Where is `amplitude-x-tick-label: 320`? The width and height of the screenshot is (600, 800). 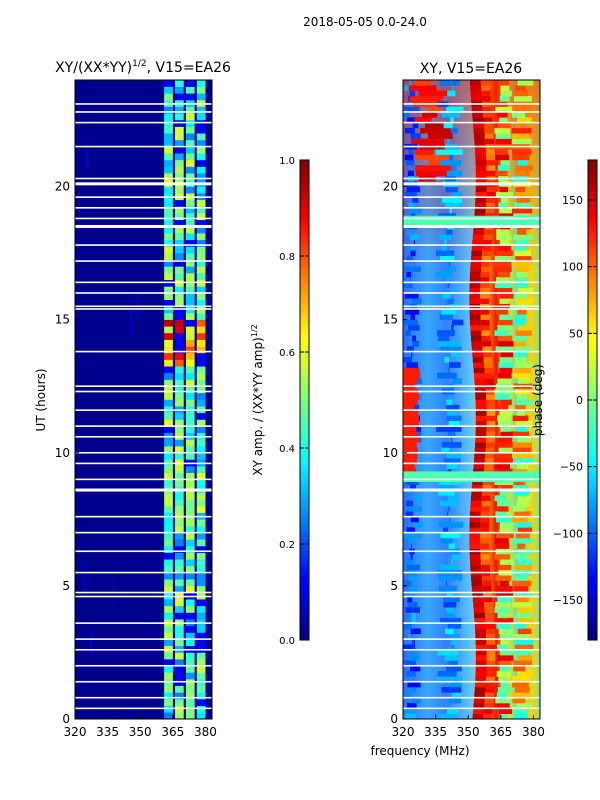
amplitude-x-tick-label: 320 is located at coordinates (75, 732).